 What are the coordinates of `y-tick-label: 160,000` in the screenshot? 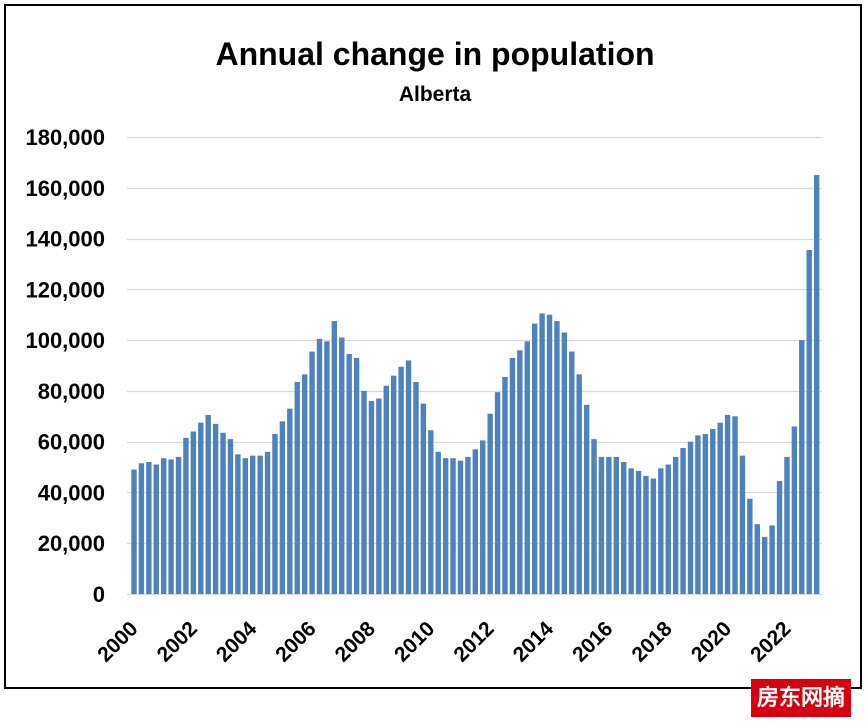 It's located at (65, 188).